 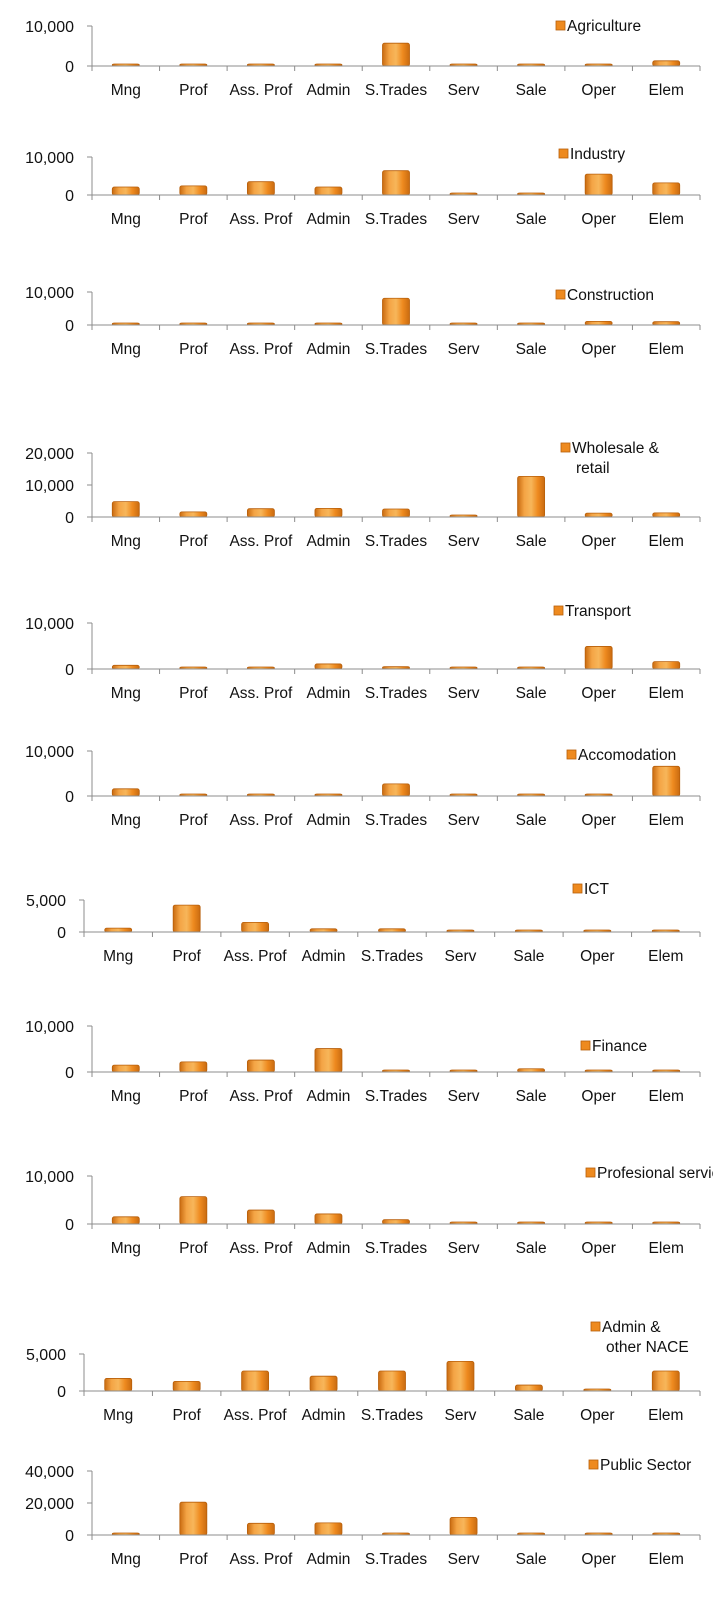 What do you see at coordinates (645, 1465) in the screenshot?
I see `legend-label: Public Sector` at bounding box center [645, 1465].